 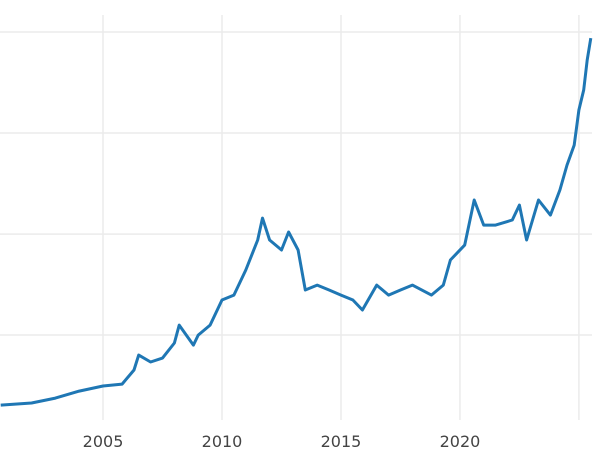 I want to click on x-tick-label: 2015, so click(x=341, y=441).